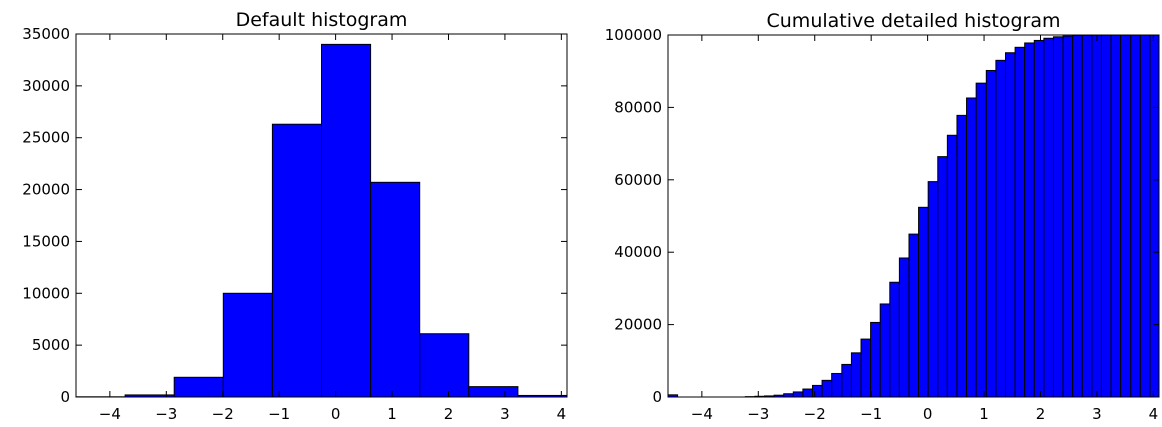  What do you see at coordinates (638, 252) in the screenshot?
I see `y-tick-label: 40000` at bounding box center [638, 252].